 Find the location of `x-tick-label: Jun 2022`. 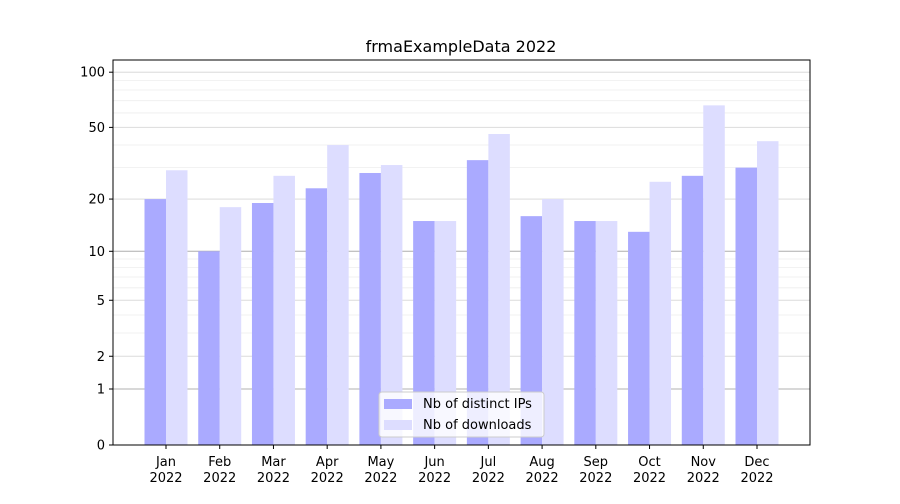

x-tick-label: Jun 2022 is located at coordinates (434, 470).